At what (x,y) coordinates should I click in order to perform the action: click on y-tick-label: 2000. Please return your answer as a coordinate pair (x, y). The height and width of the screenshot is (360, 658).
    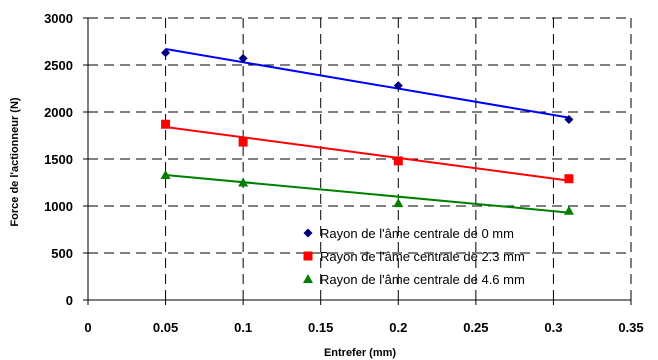
    Looking at the image, I should click on (58, 112).